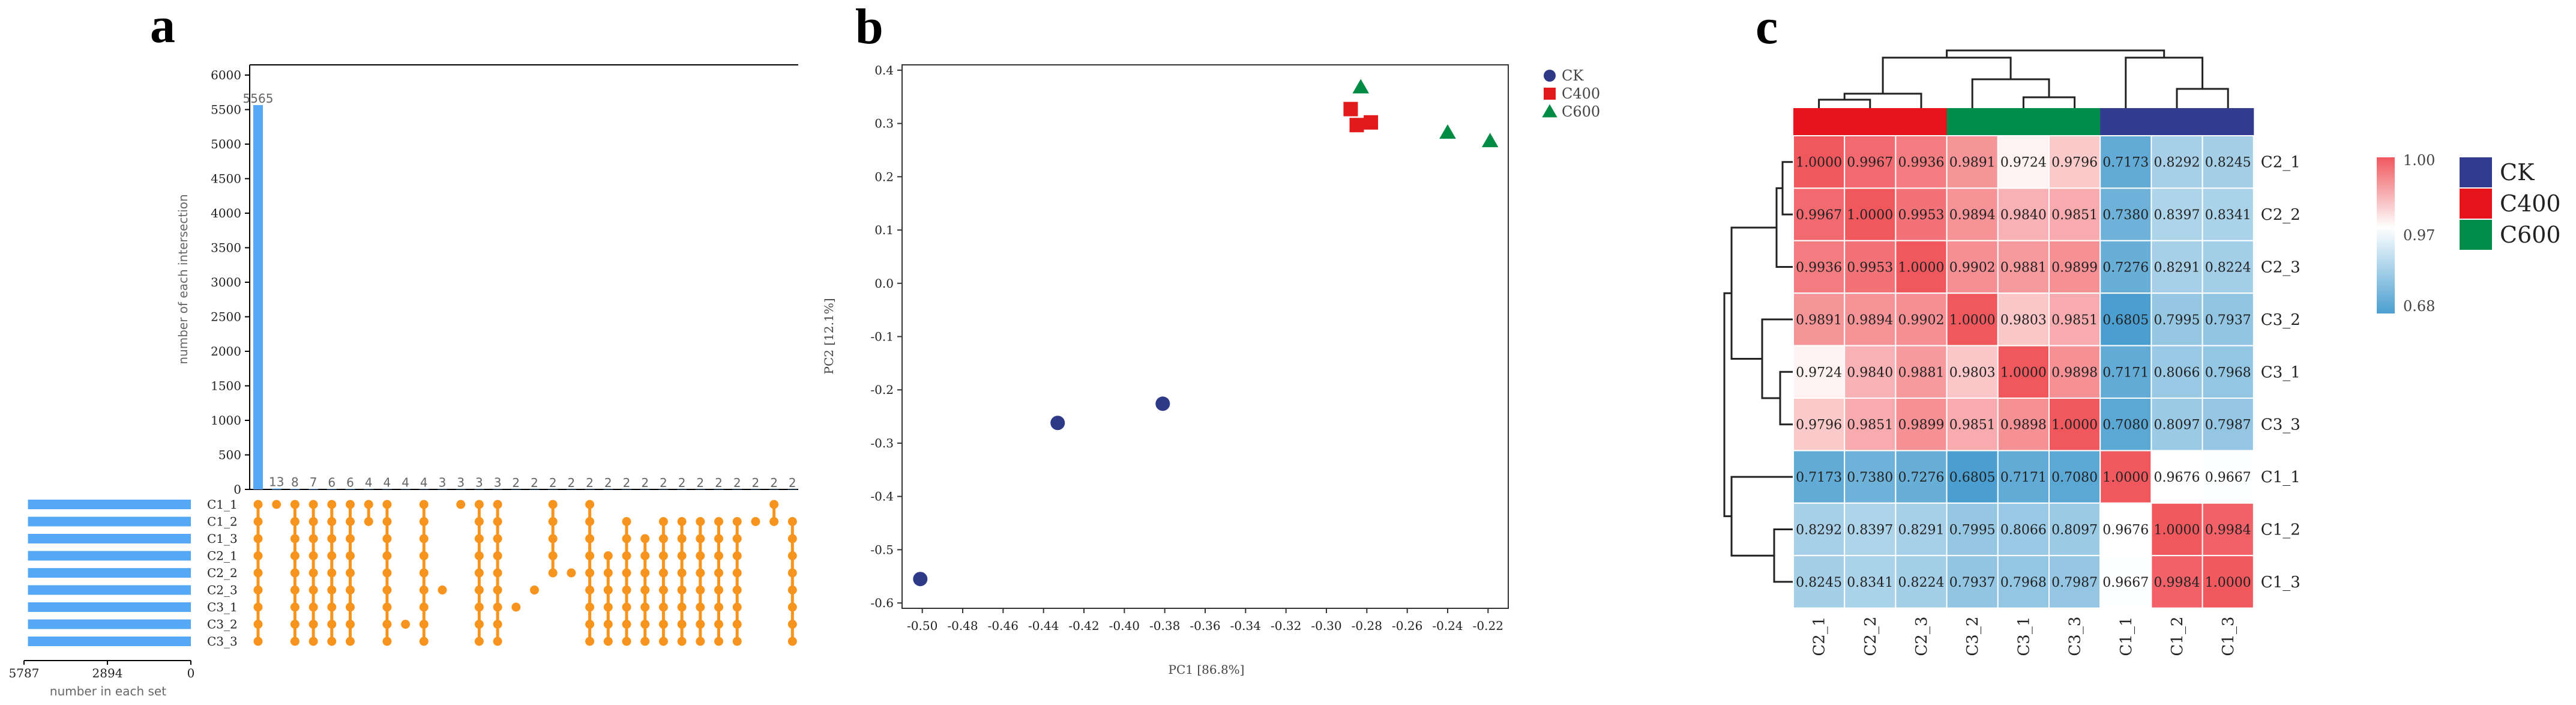 Image resolution: width=2576 pixels, height=705 pixels. I want to click on pca-point-ck, so click(920, 579).